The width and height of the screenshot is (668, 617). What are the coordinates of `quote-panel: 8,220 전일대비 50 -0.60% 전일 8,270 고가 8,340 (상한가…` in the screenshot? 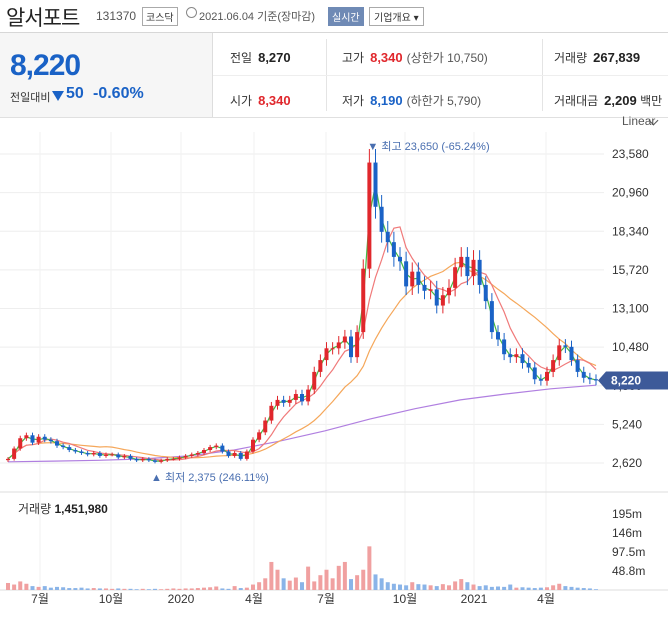 It's located at (334, 75).